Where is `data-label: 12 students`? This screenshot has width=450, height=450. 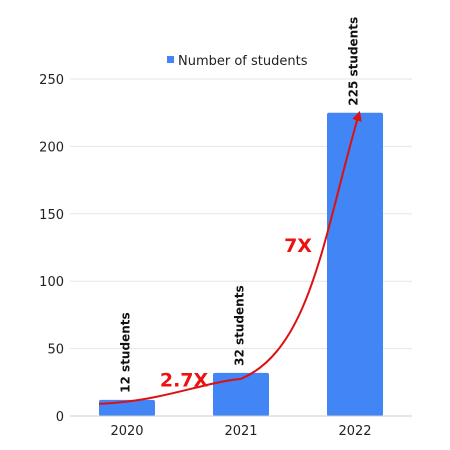
data-label: 12 students is located at coordinates (126, 352).